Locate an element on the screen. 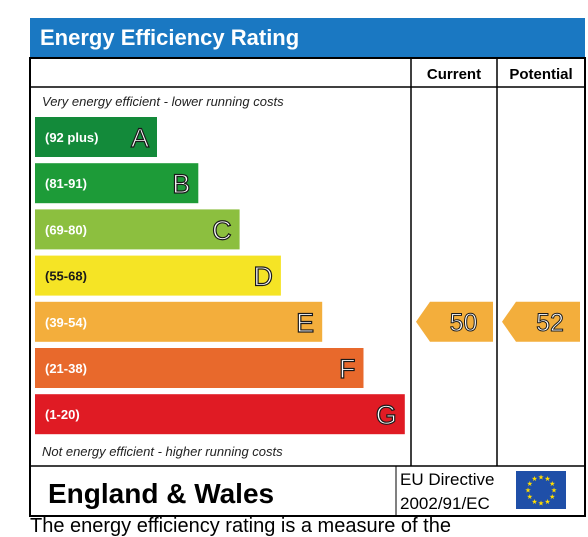 The width and height of the screenshot is (588, 537). band-range-e: (39-54) is located at coordinates (66, 322).